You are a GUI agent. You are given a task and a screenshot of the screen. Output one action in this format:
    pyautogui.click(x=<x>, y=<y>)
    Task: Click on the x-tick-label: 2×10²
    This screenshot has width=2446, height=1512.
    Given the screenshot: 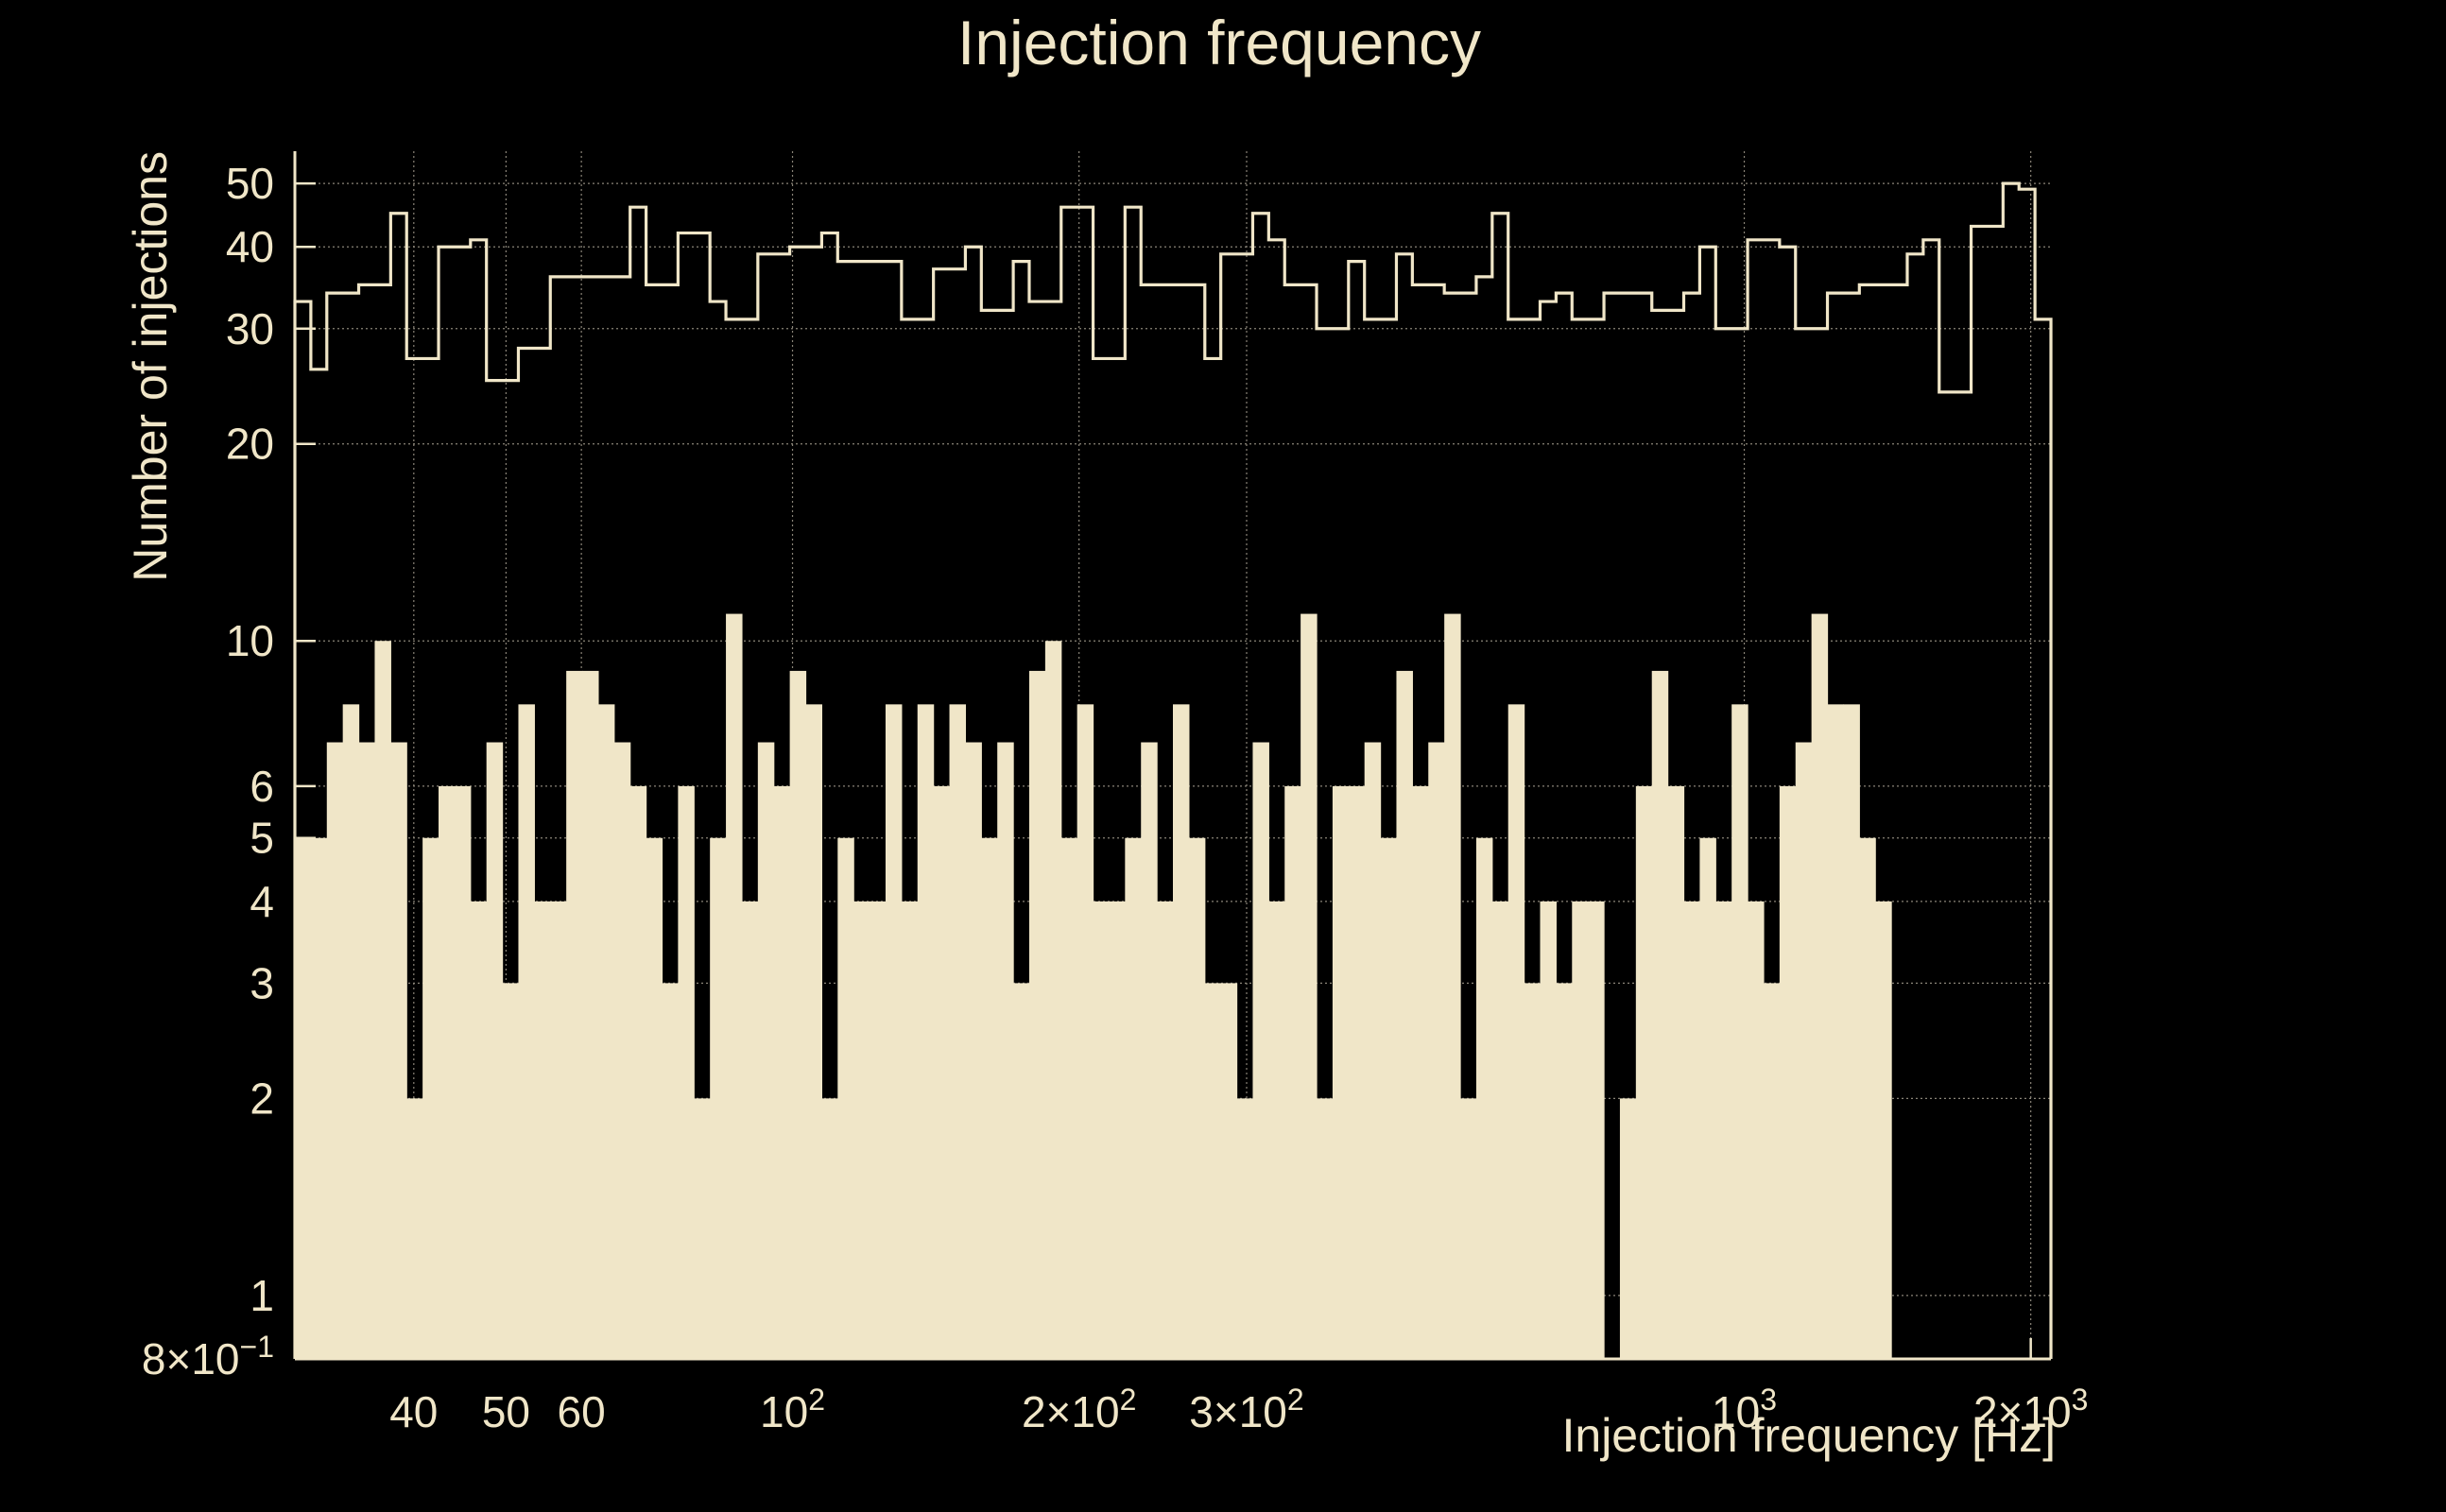 What is the action you would take?
    pyautogui.click(x=1079, y=1409)
    